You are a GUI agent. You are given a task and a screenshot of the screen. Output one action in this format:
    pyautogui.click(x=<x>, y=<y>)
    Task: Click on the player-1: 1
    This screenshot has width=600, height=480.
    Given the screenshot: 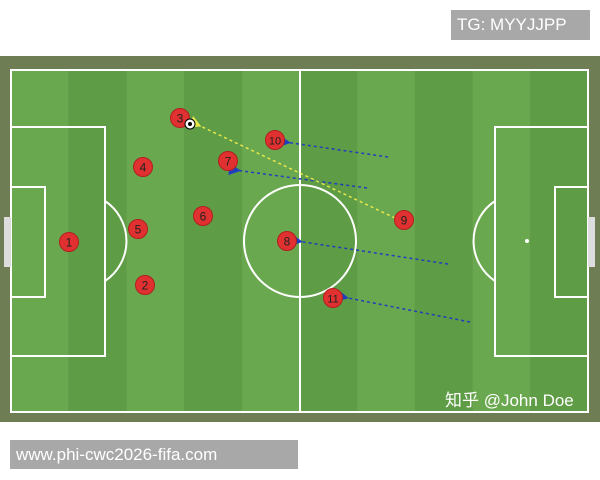 What is the action you would take?
    pyautogui.click(x=69, y=242)
    